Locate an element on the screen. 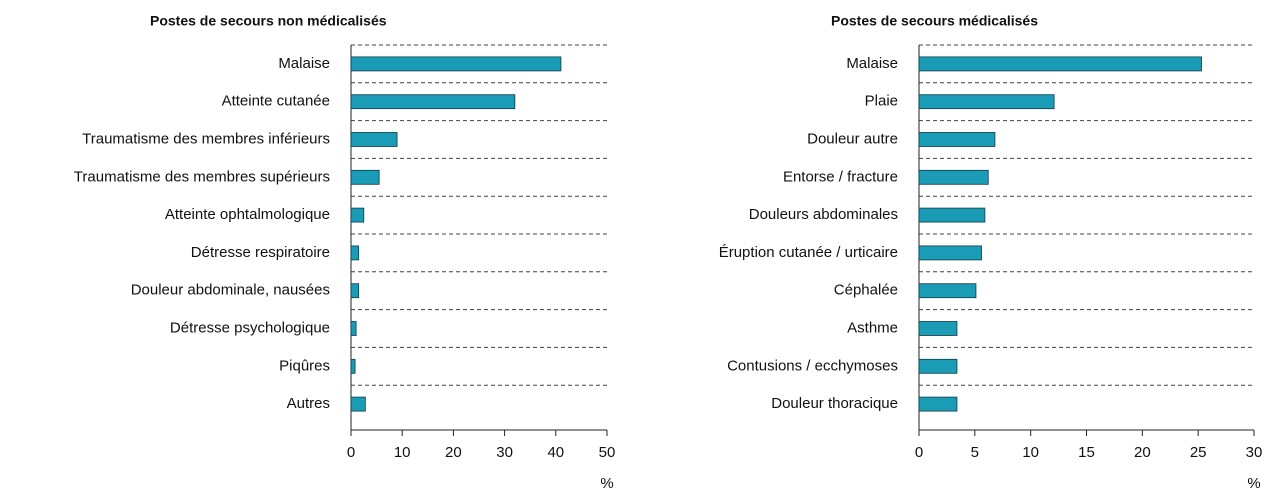 The height and width of the screenshot is (492, 1273). chart-title: Postes de secours non médicalisés is located at coordinates (268, 21).